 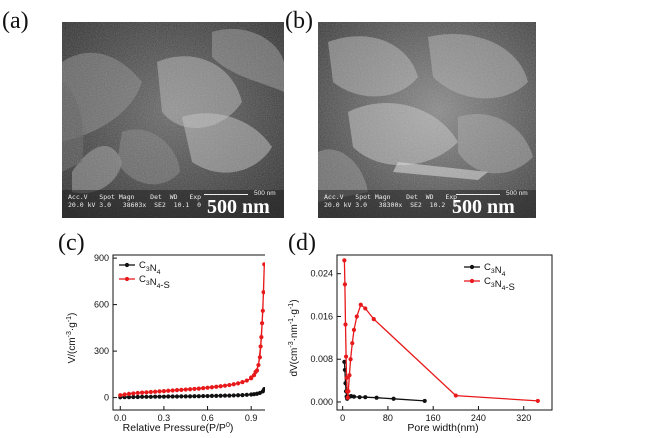 I want to click on scale-label-small-b: 500 nm, so click(x=517, y=193).